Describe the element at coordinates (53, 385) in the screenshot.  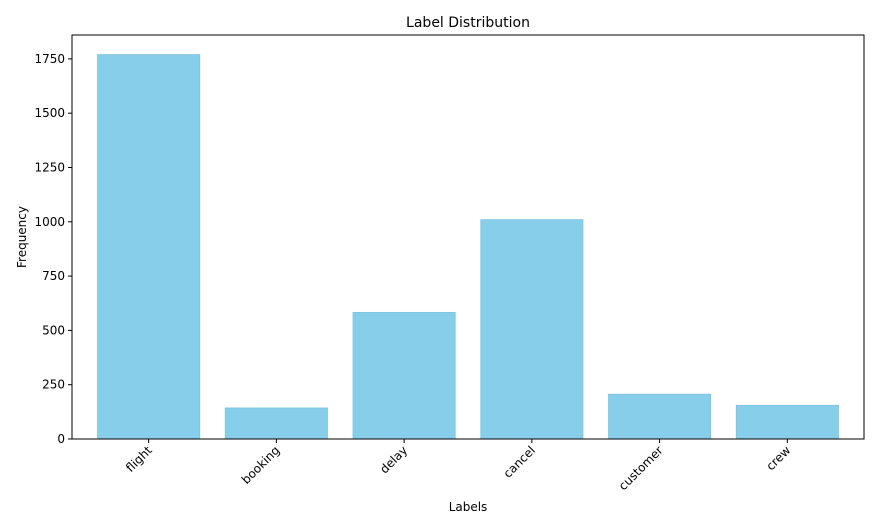
I see `y-tick-label: 250` at that location.